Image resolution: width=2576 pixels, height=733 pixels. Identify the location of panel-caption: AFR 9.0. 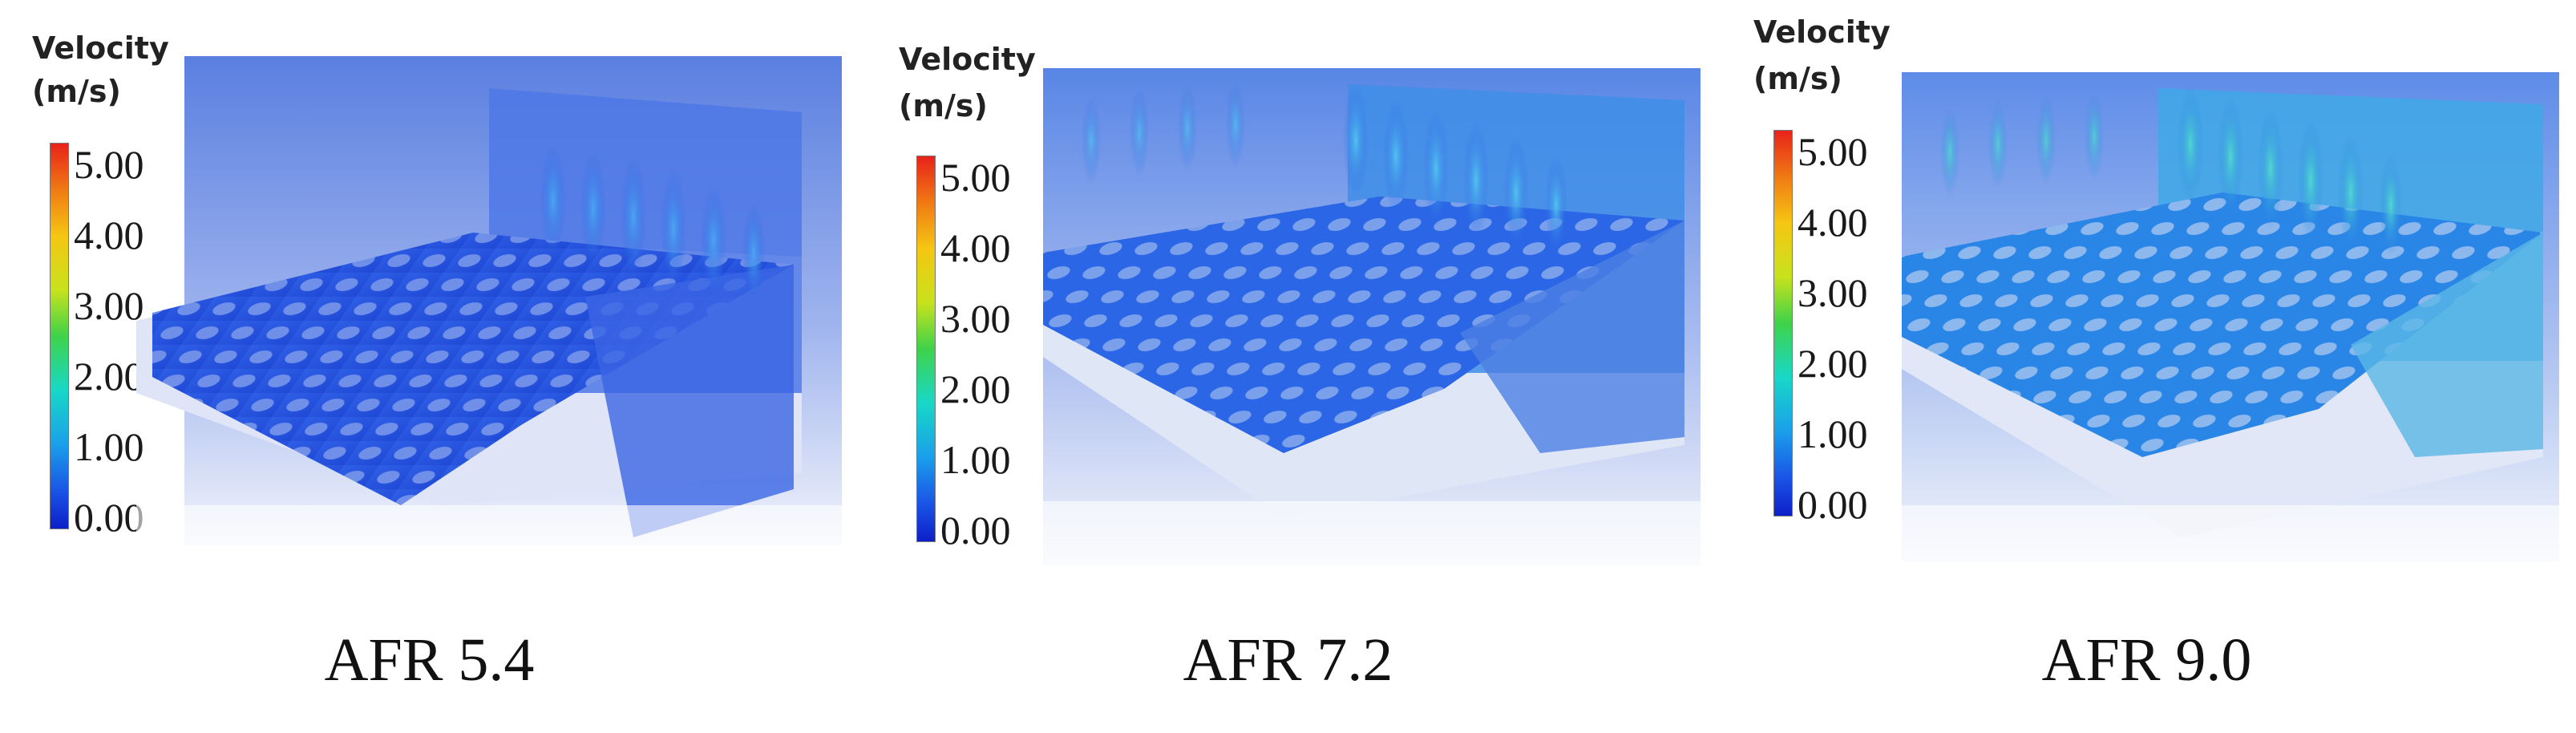
(2146, 660).